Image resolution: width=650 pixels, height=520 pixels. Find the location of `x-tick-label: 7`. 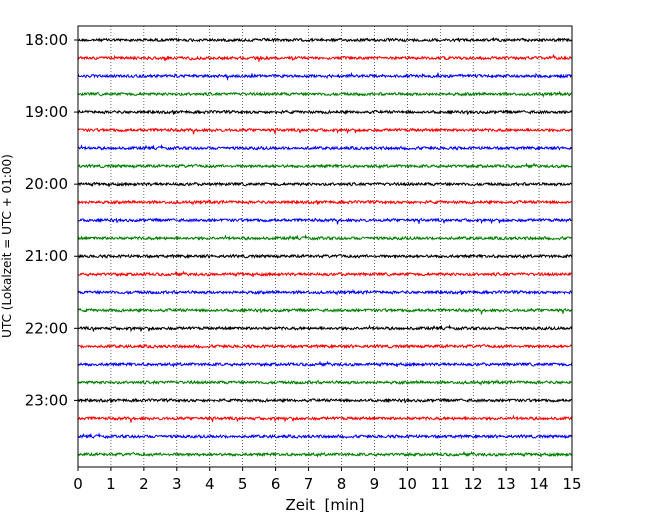

x-tick-label: 7 is located at coordinates (309, 484).